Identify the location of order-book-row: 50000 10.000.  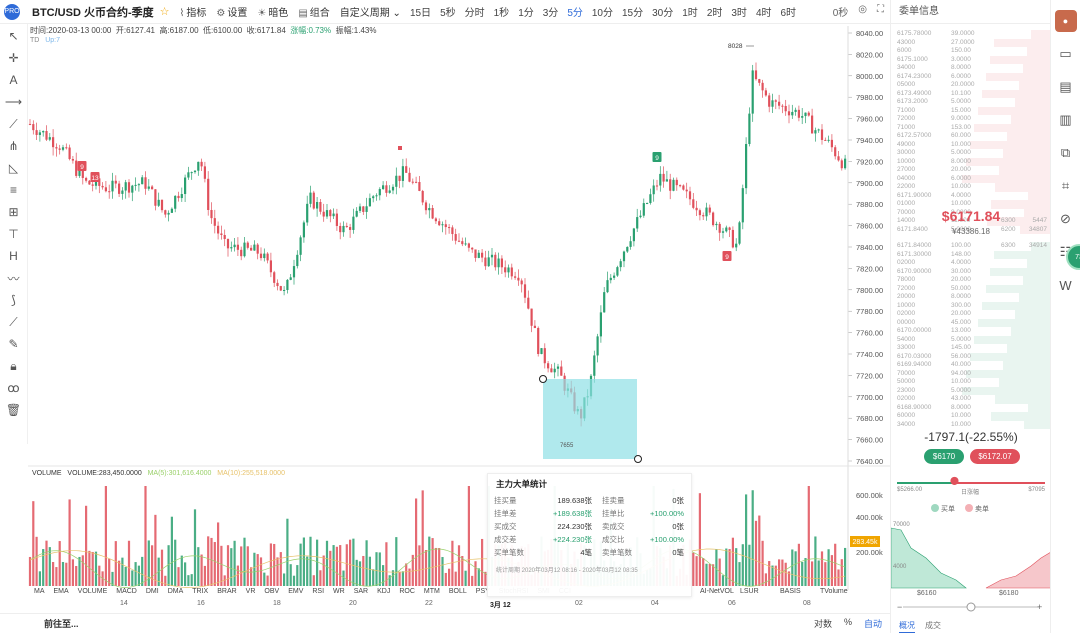
(971, 382).